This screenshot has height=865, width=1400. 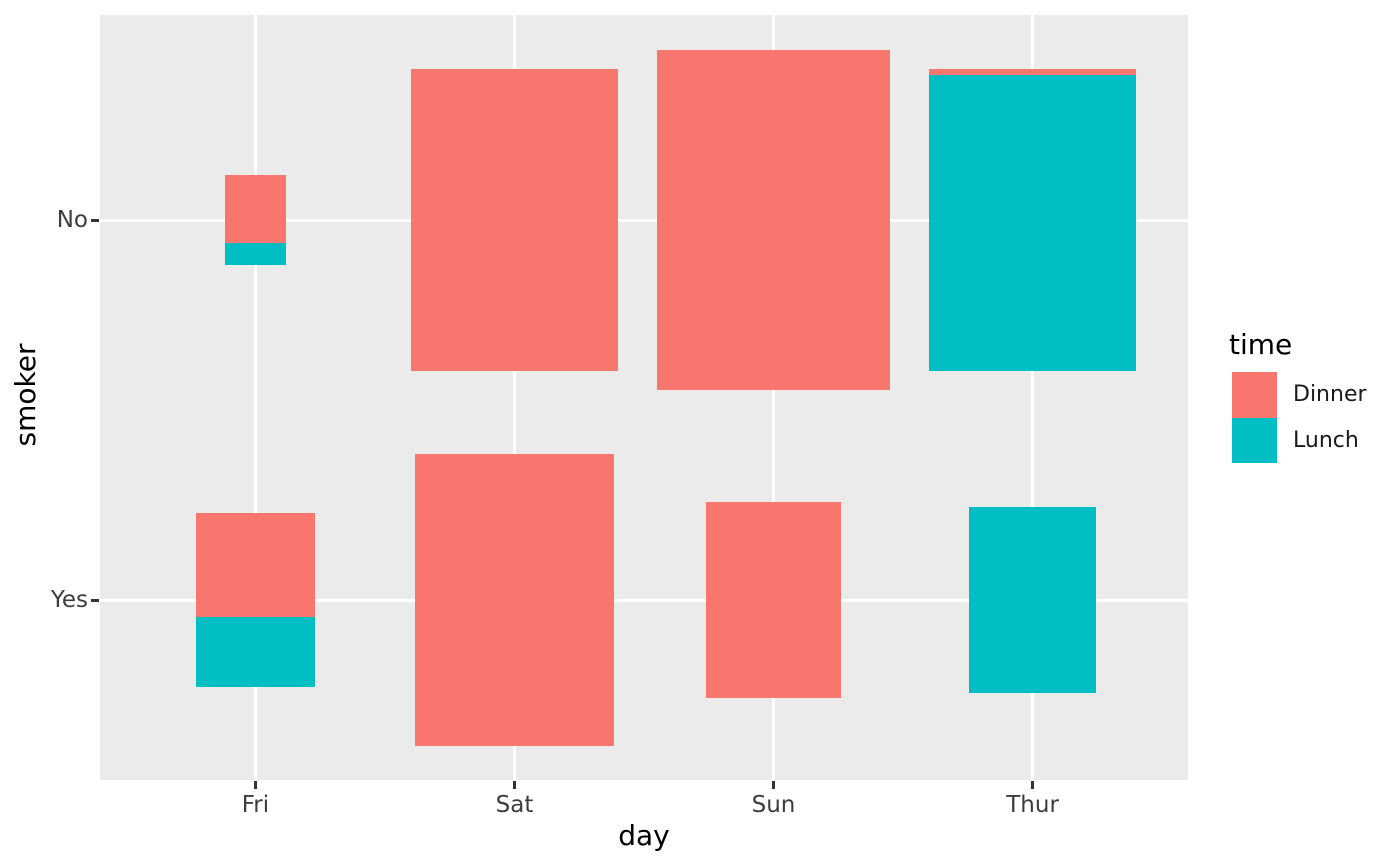 I want to click on legend-label-dinner: Dinner, so click(x=1330, y=394).